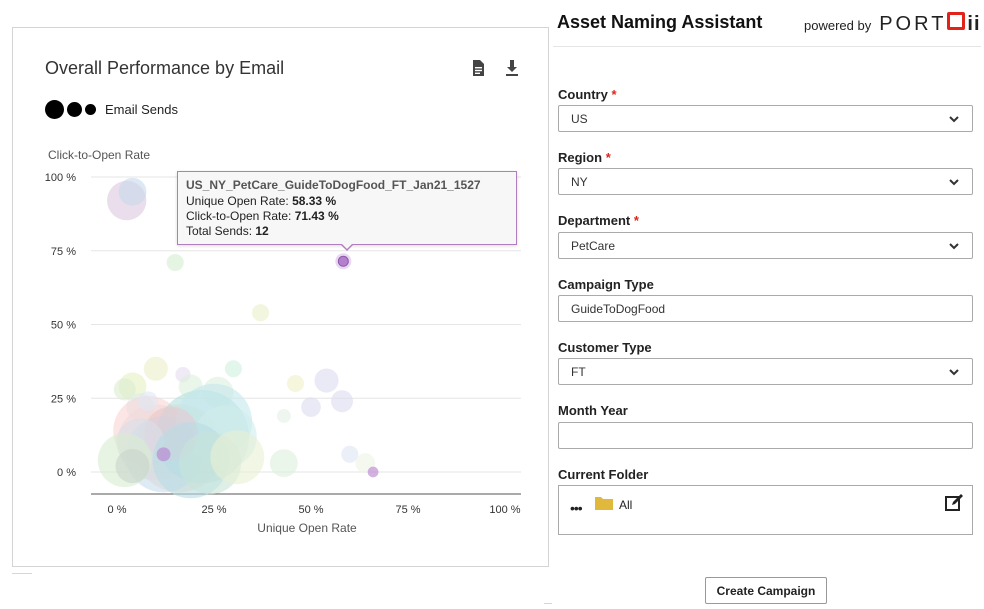  What do you see at coordinates (598, 220) in the screenshot?
I see `department-label: Department *` at bounding box center [598, 220].